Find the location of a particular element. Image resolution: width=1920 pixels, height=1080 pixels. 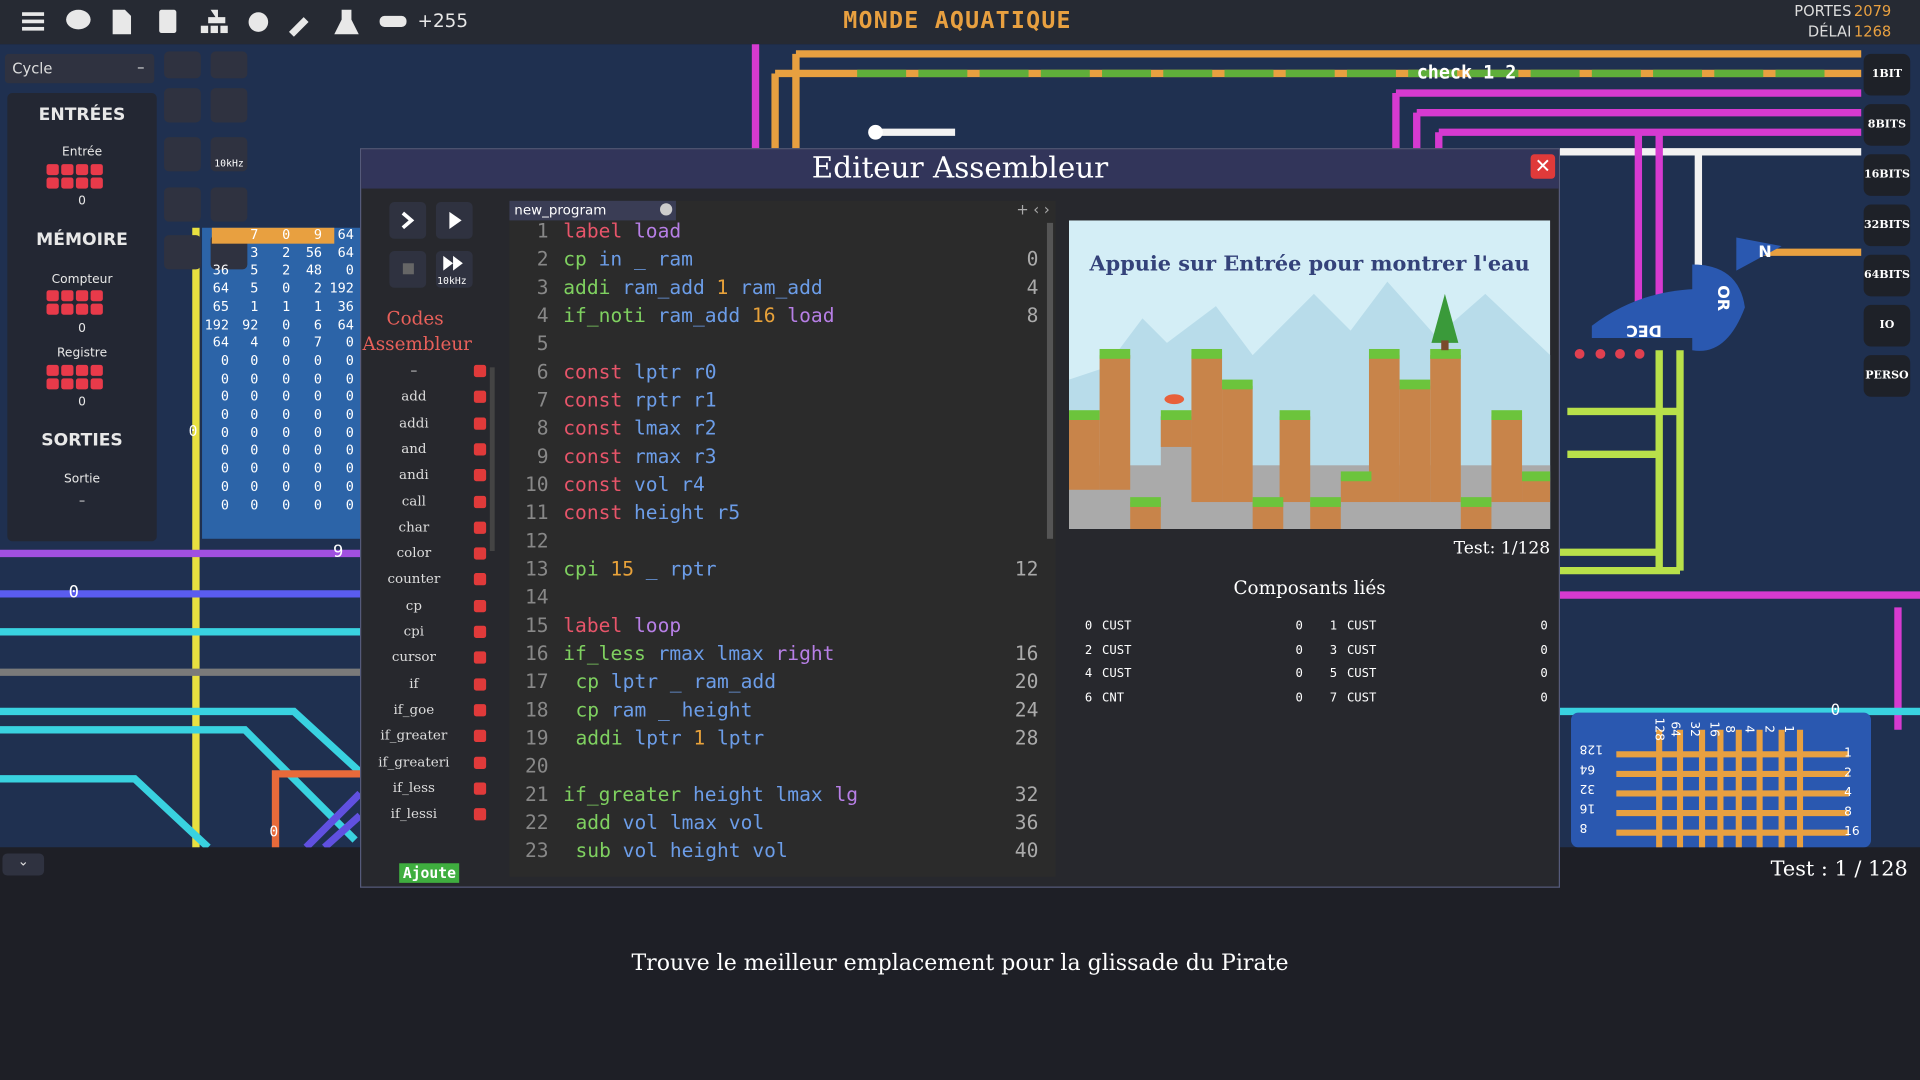

gate-label: OR is located at coordinates (1722, 298).